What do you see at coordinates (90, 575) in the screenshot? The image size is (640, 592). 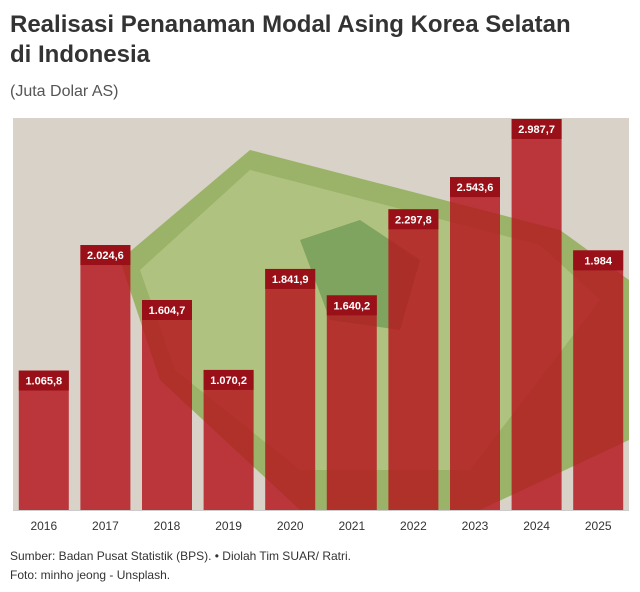 I see `photo-credit: Foto: minho jeong - Unsplash.` at bounding box center [90, 575].